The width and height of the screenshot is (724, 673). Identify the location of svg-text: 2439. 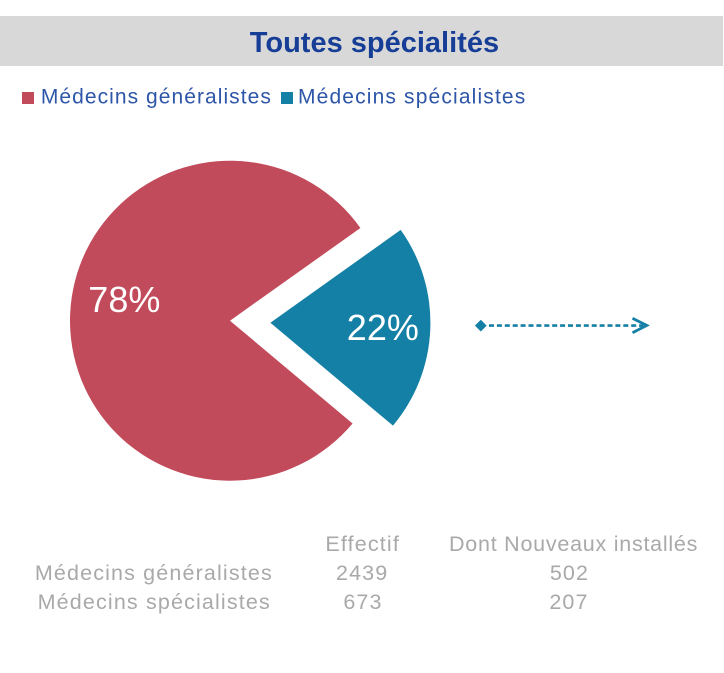
(362, 573).